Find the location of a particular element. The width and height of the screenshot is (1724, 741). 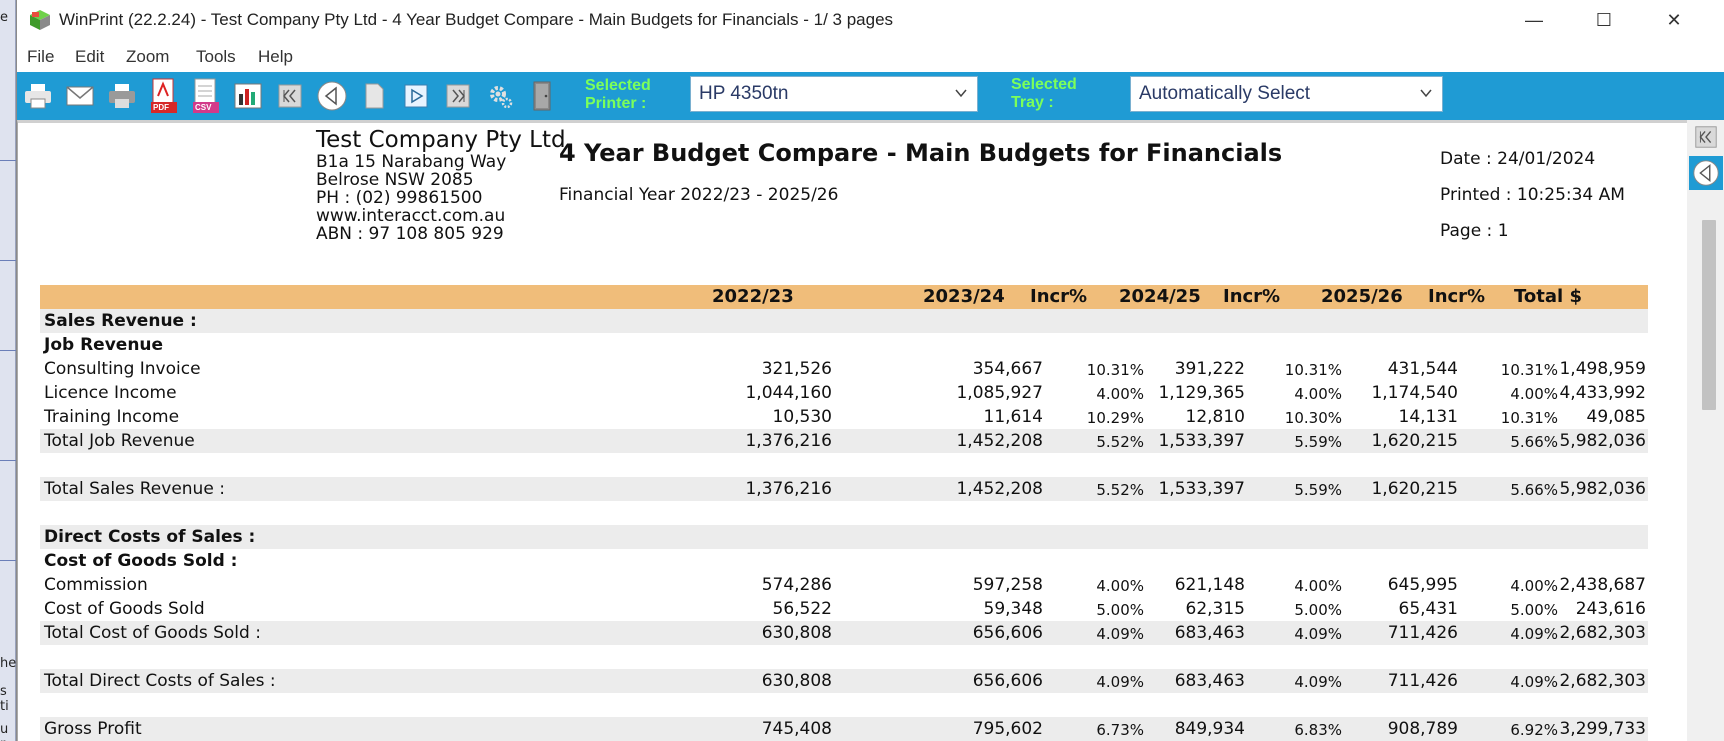

row-value: 56,522 is located at coordinates (802, 609).